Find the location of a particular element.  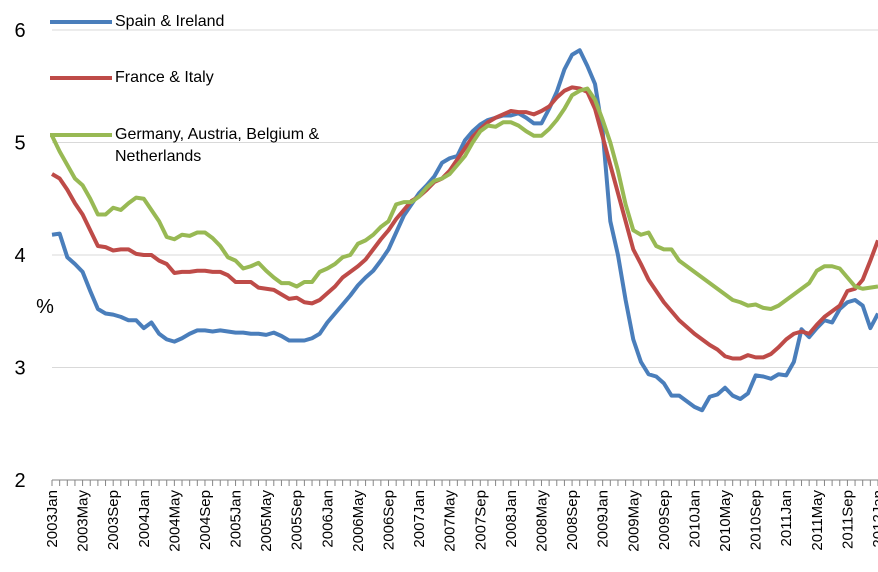

x-tick-label: 2008May is located at coordinates (541, 521).